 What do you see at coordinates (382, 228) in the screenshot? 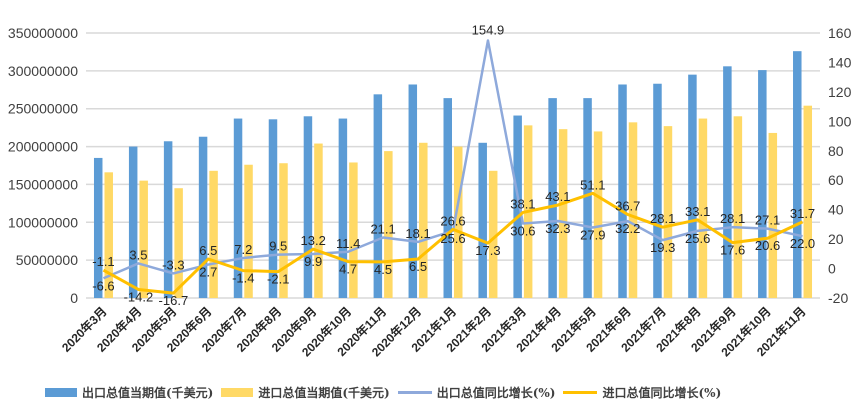
I see `export-yoy-data-label: 21.1` at bounding box center [382, 228].